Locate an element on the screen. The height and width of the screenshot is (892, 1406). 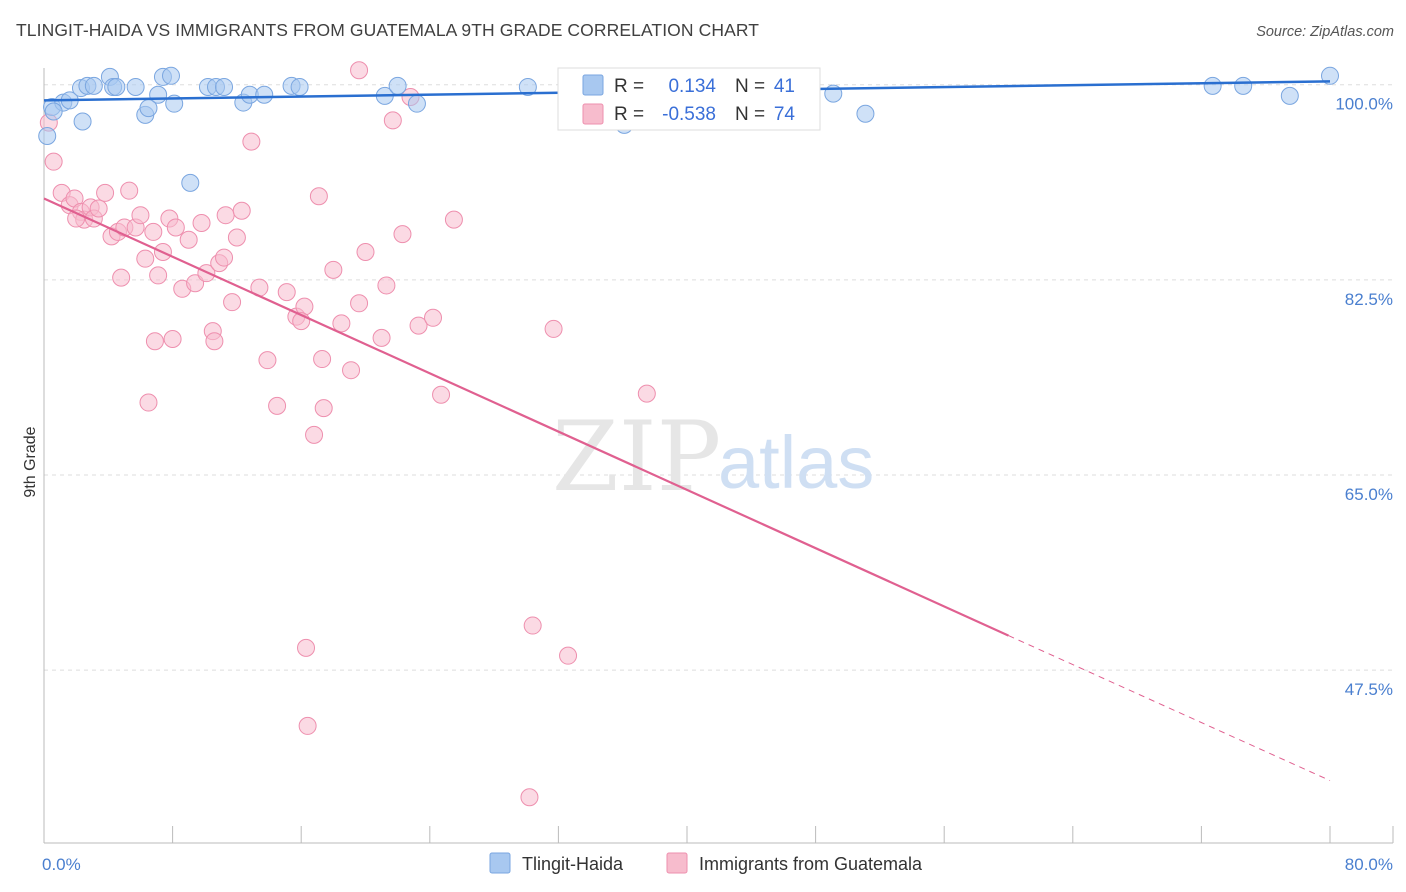
legend-blue-n-value: 41 is located at coordinates (784, 86).